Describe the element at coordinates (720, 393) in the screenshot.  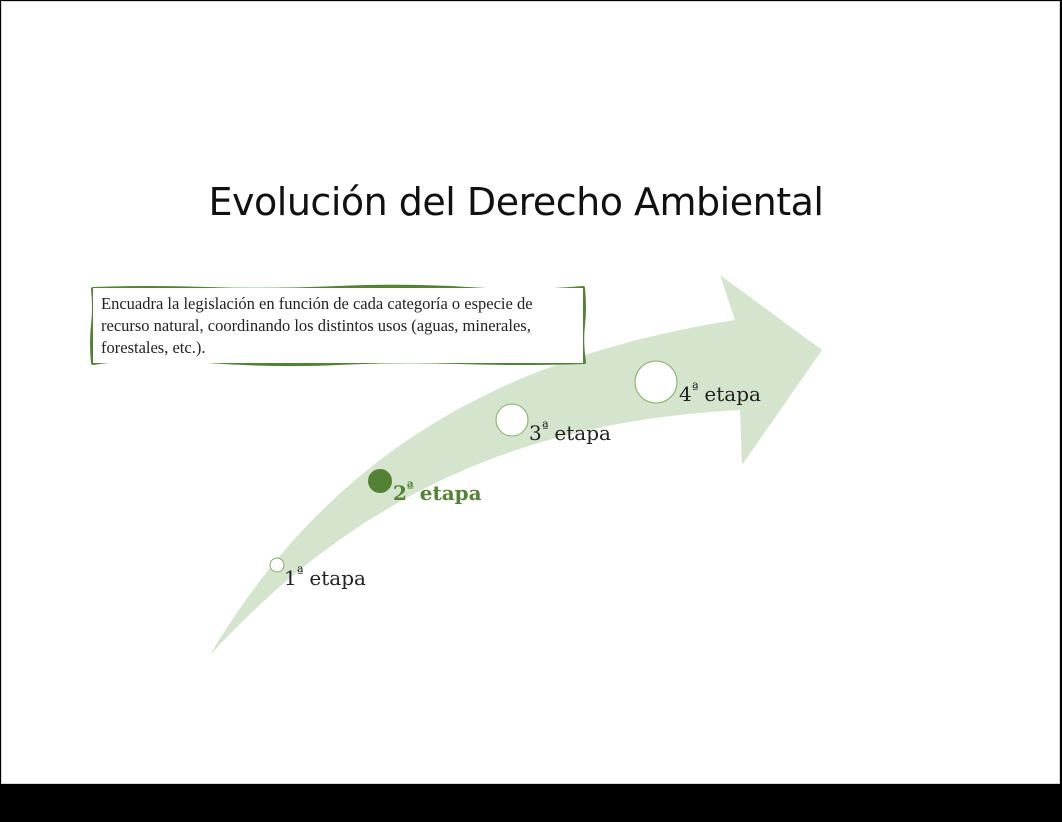
I see `stage-4-label: 4ª etapa` at that location.